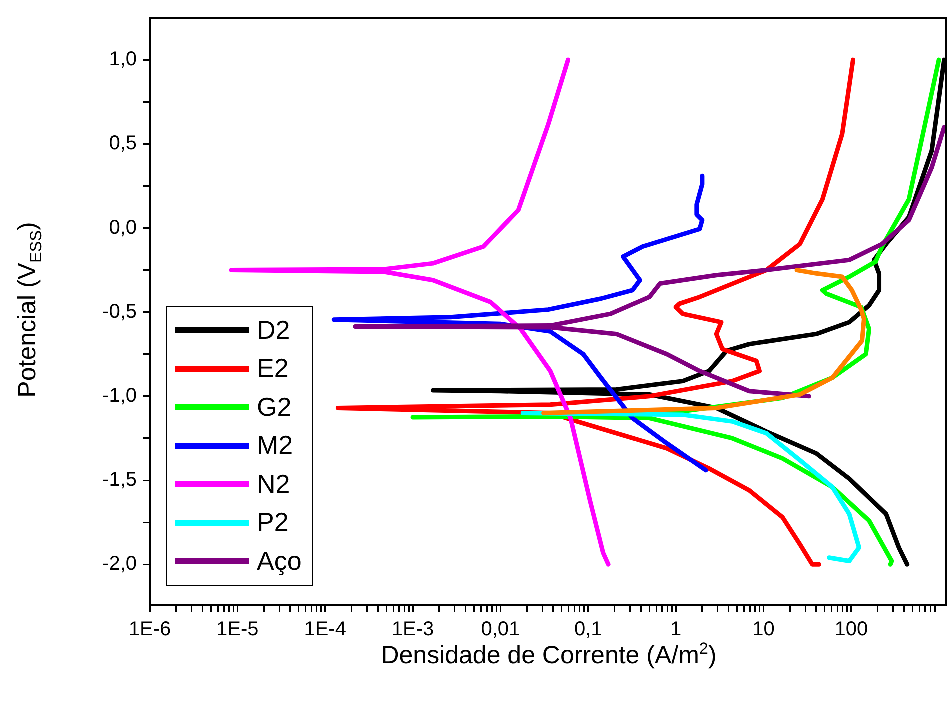  I want to click on legend-label: E2, so click(273, 368).